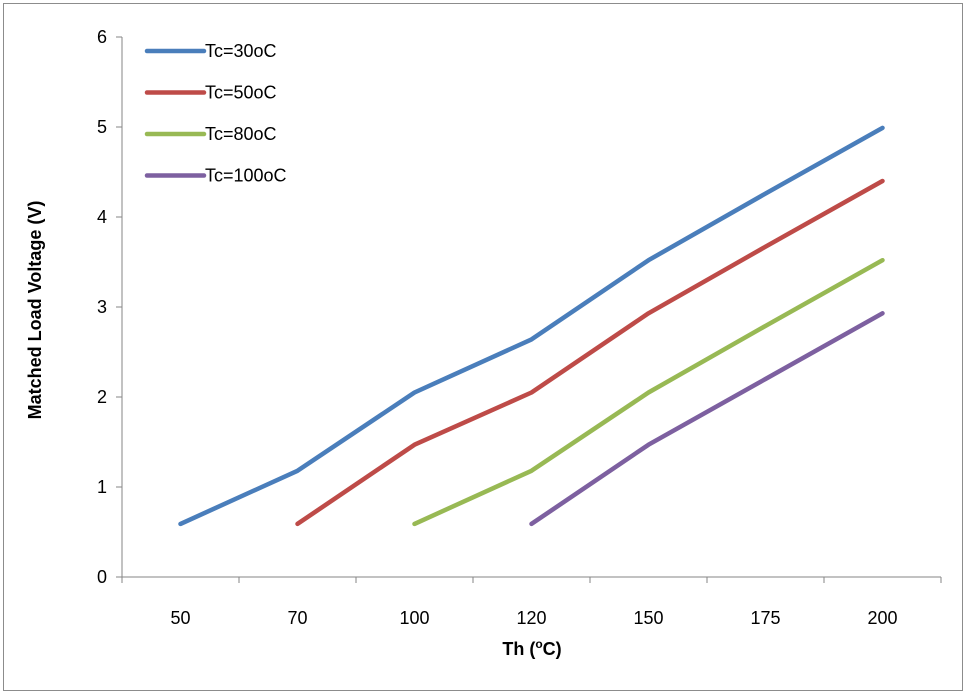 The height and width of the screenshot is (695, 967). Describe the element at coordinates (215, 113) in the screenshot. I see `legend: Tc=30oC Tc=50oC Tc=80oC Tc=100oC` at that location.